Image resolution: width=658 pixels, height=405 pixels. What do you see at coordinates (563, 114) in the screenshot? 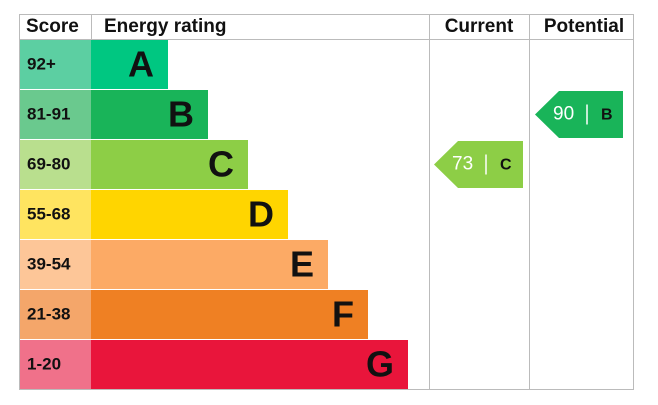
I see `potential-value: 90` at bounding box center [563, 114].